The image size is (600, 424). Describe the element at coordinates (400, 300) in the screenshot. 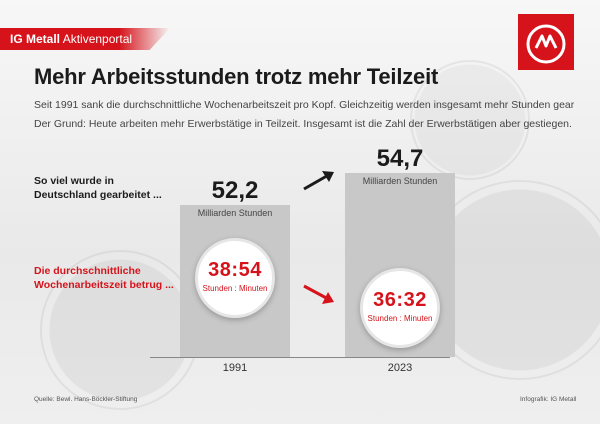

I see `weekly-hours-2023: 36:32` at that location.